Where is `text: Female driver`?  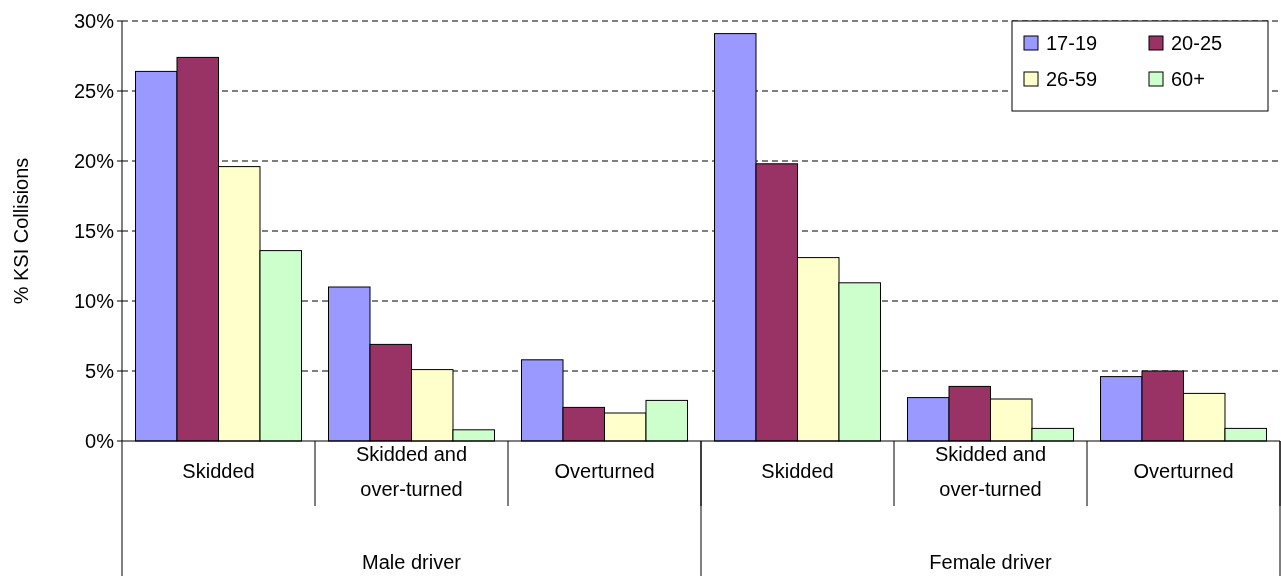 text: Female driver is located at coordinates (990, 562).